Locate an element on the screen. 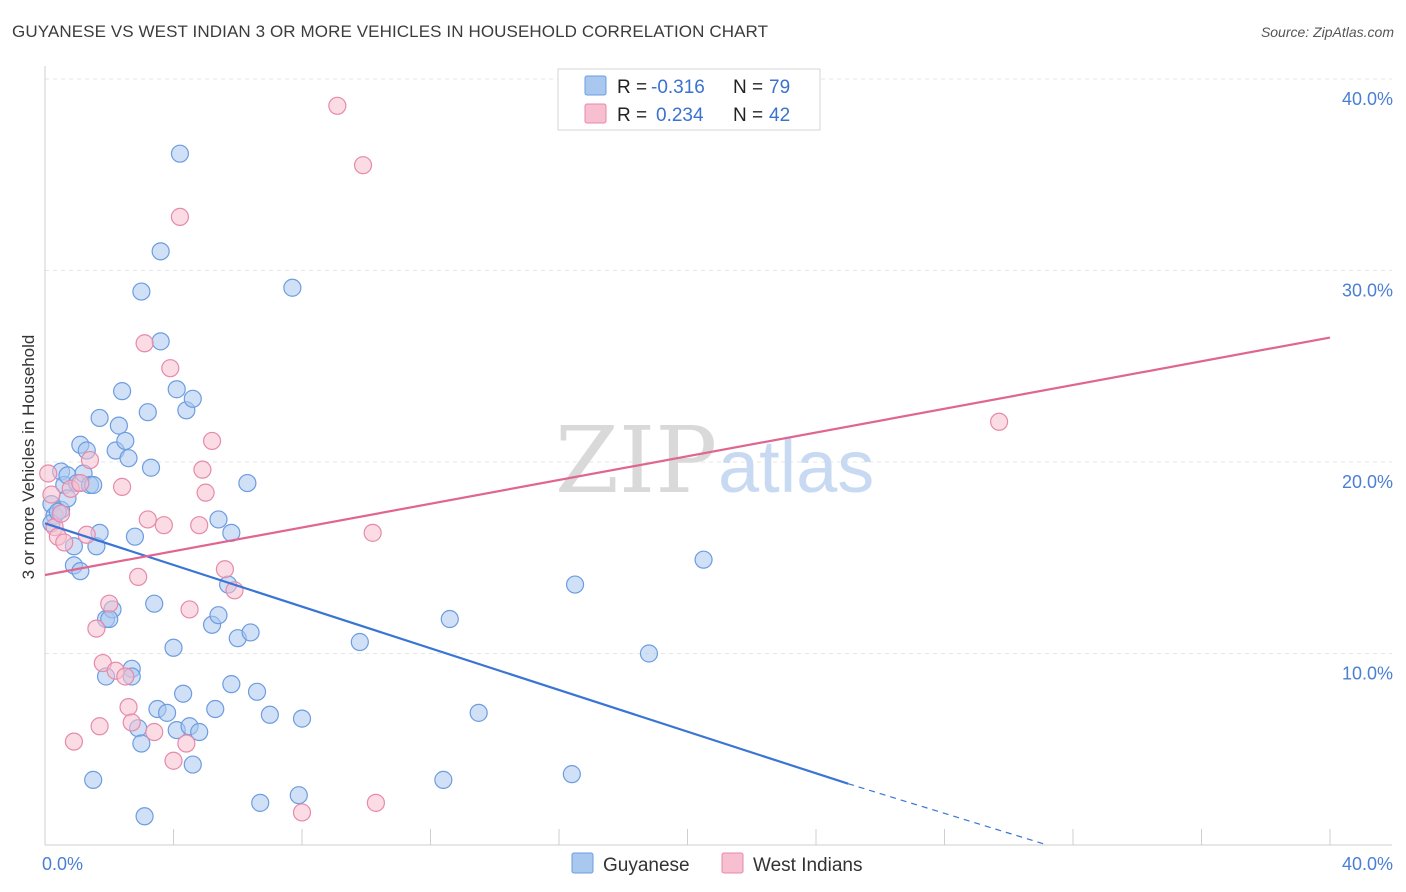  x-tick-labels: 0.0% 40.0% is located at coordinates (717, 864).